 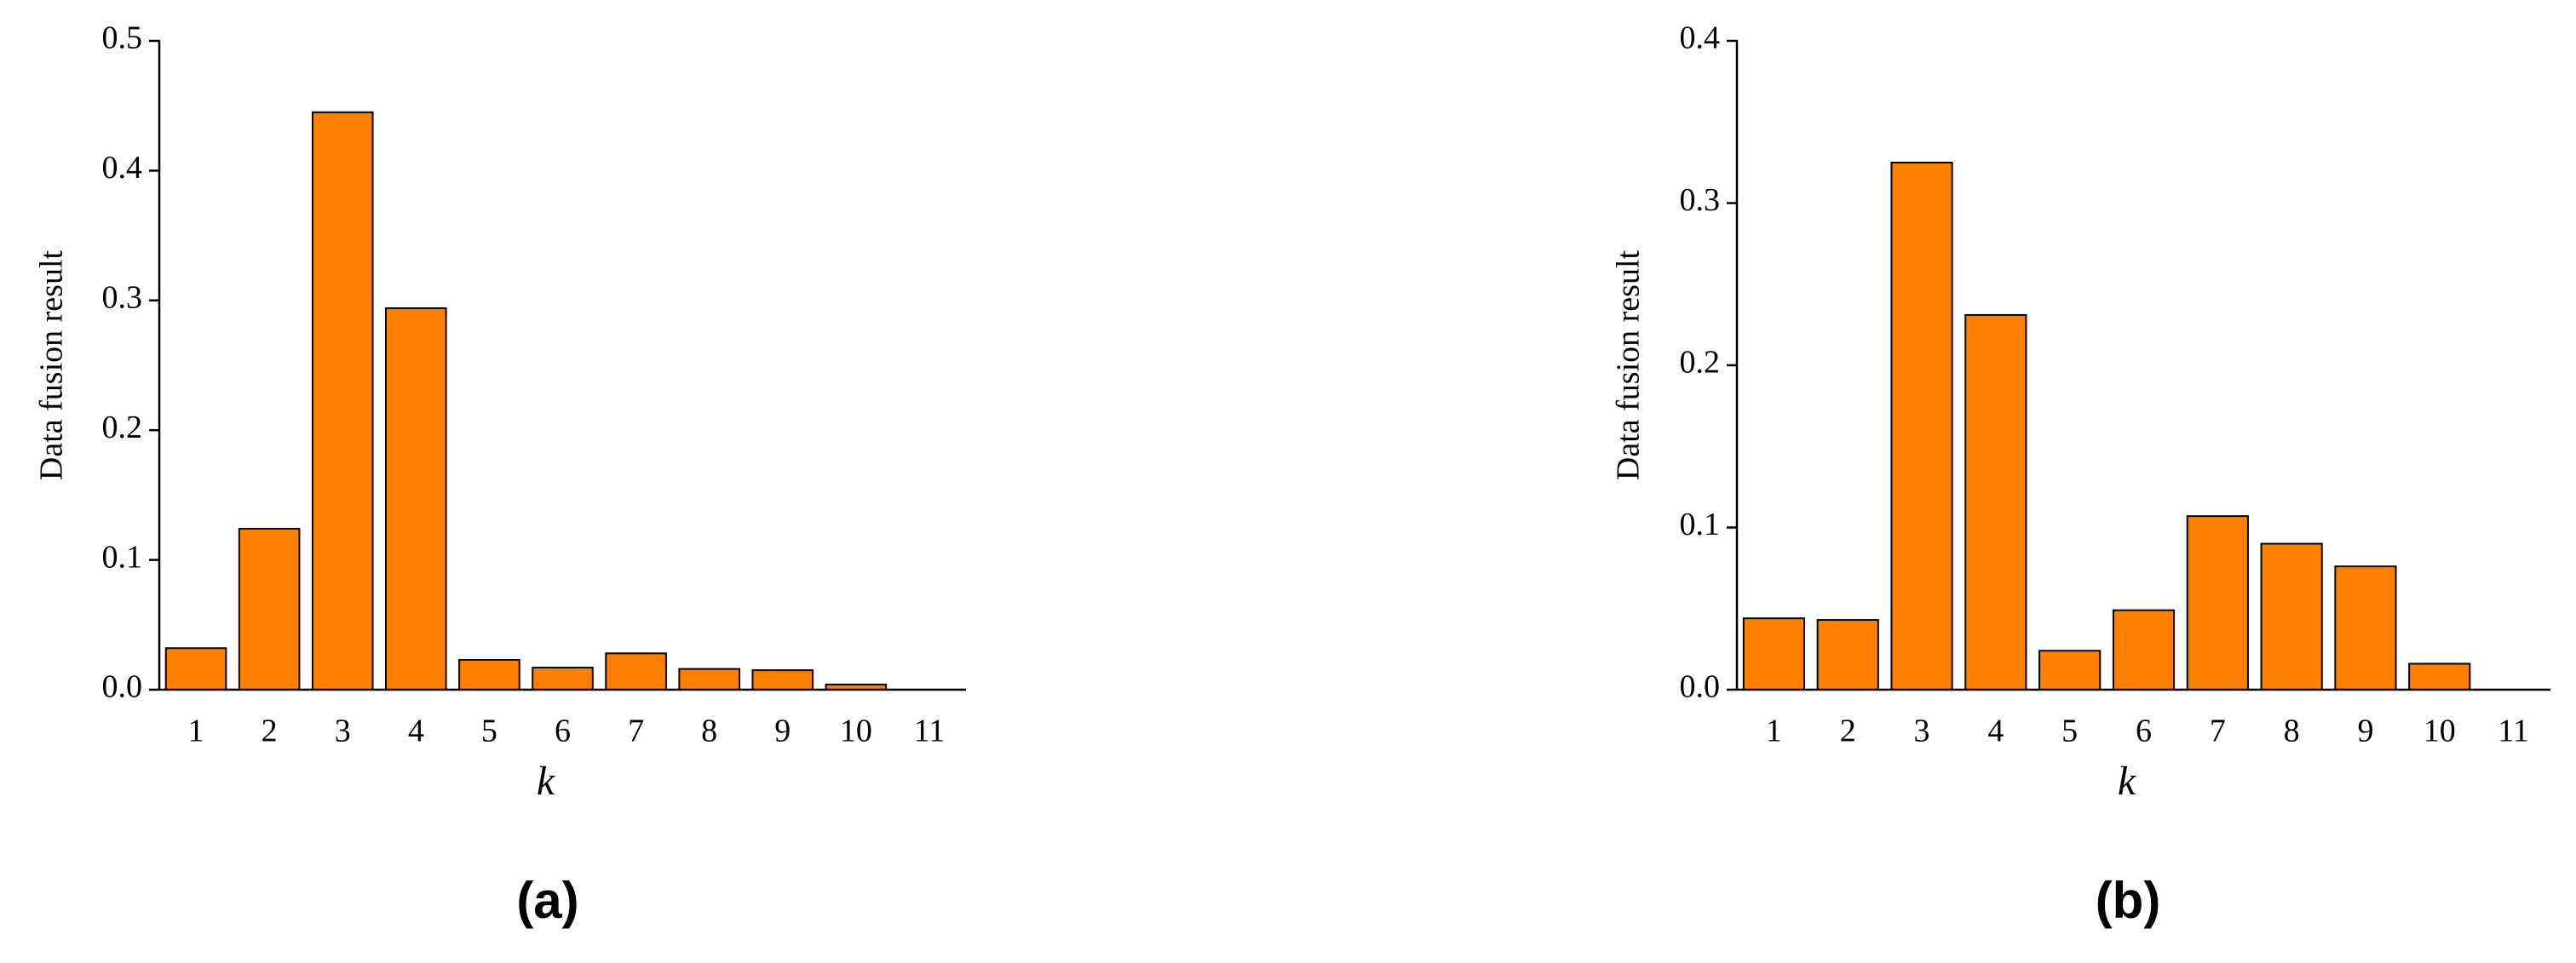 What do you see at coordinates (547, 900) in the screenshot?
I see `caption: (a)` at bounding box center [547, 900].